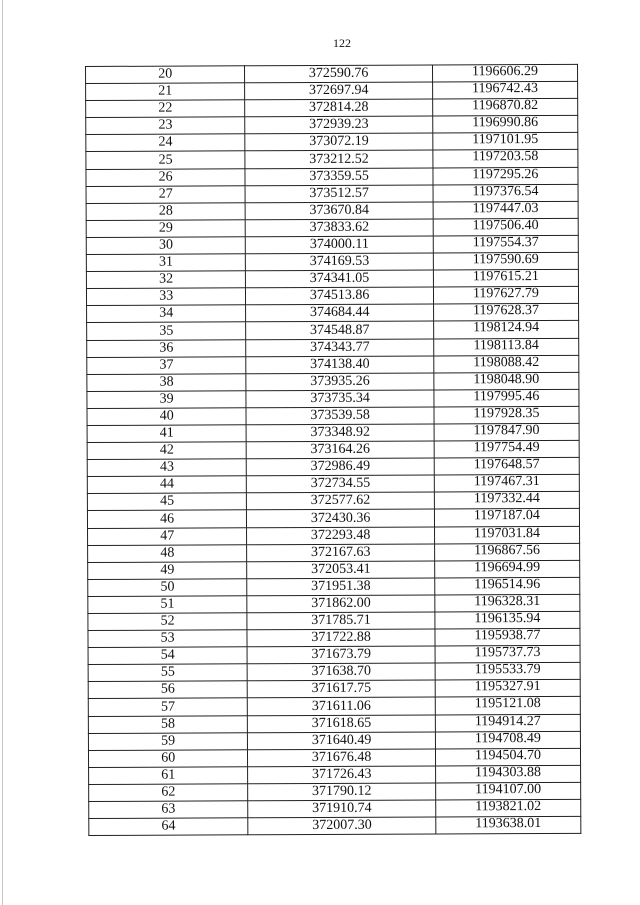 The width and height of the screenshot is (640, 905). I want to click on point-number-cell: 31, so click(166, 262).